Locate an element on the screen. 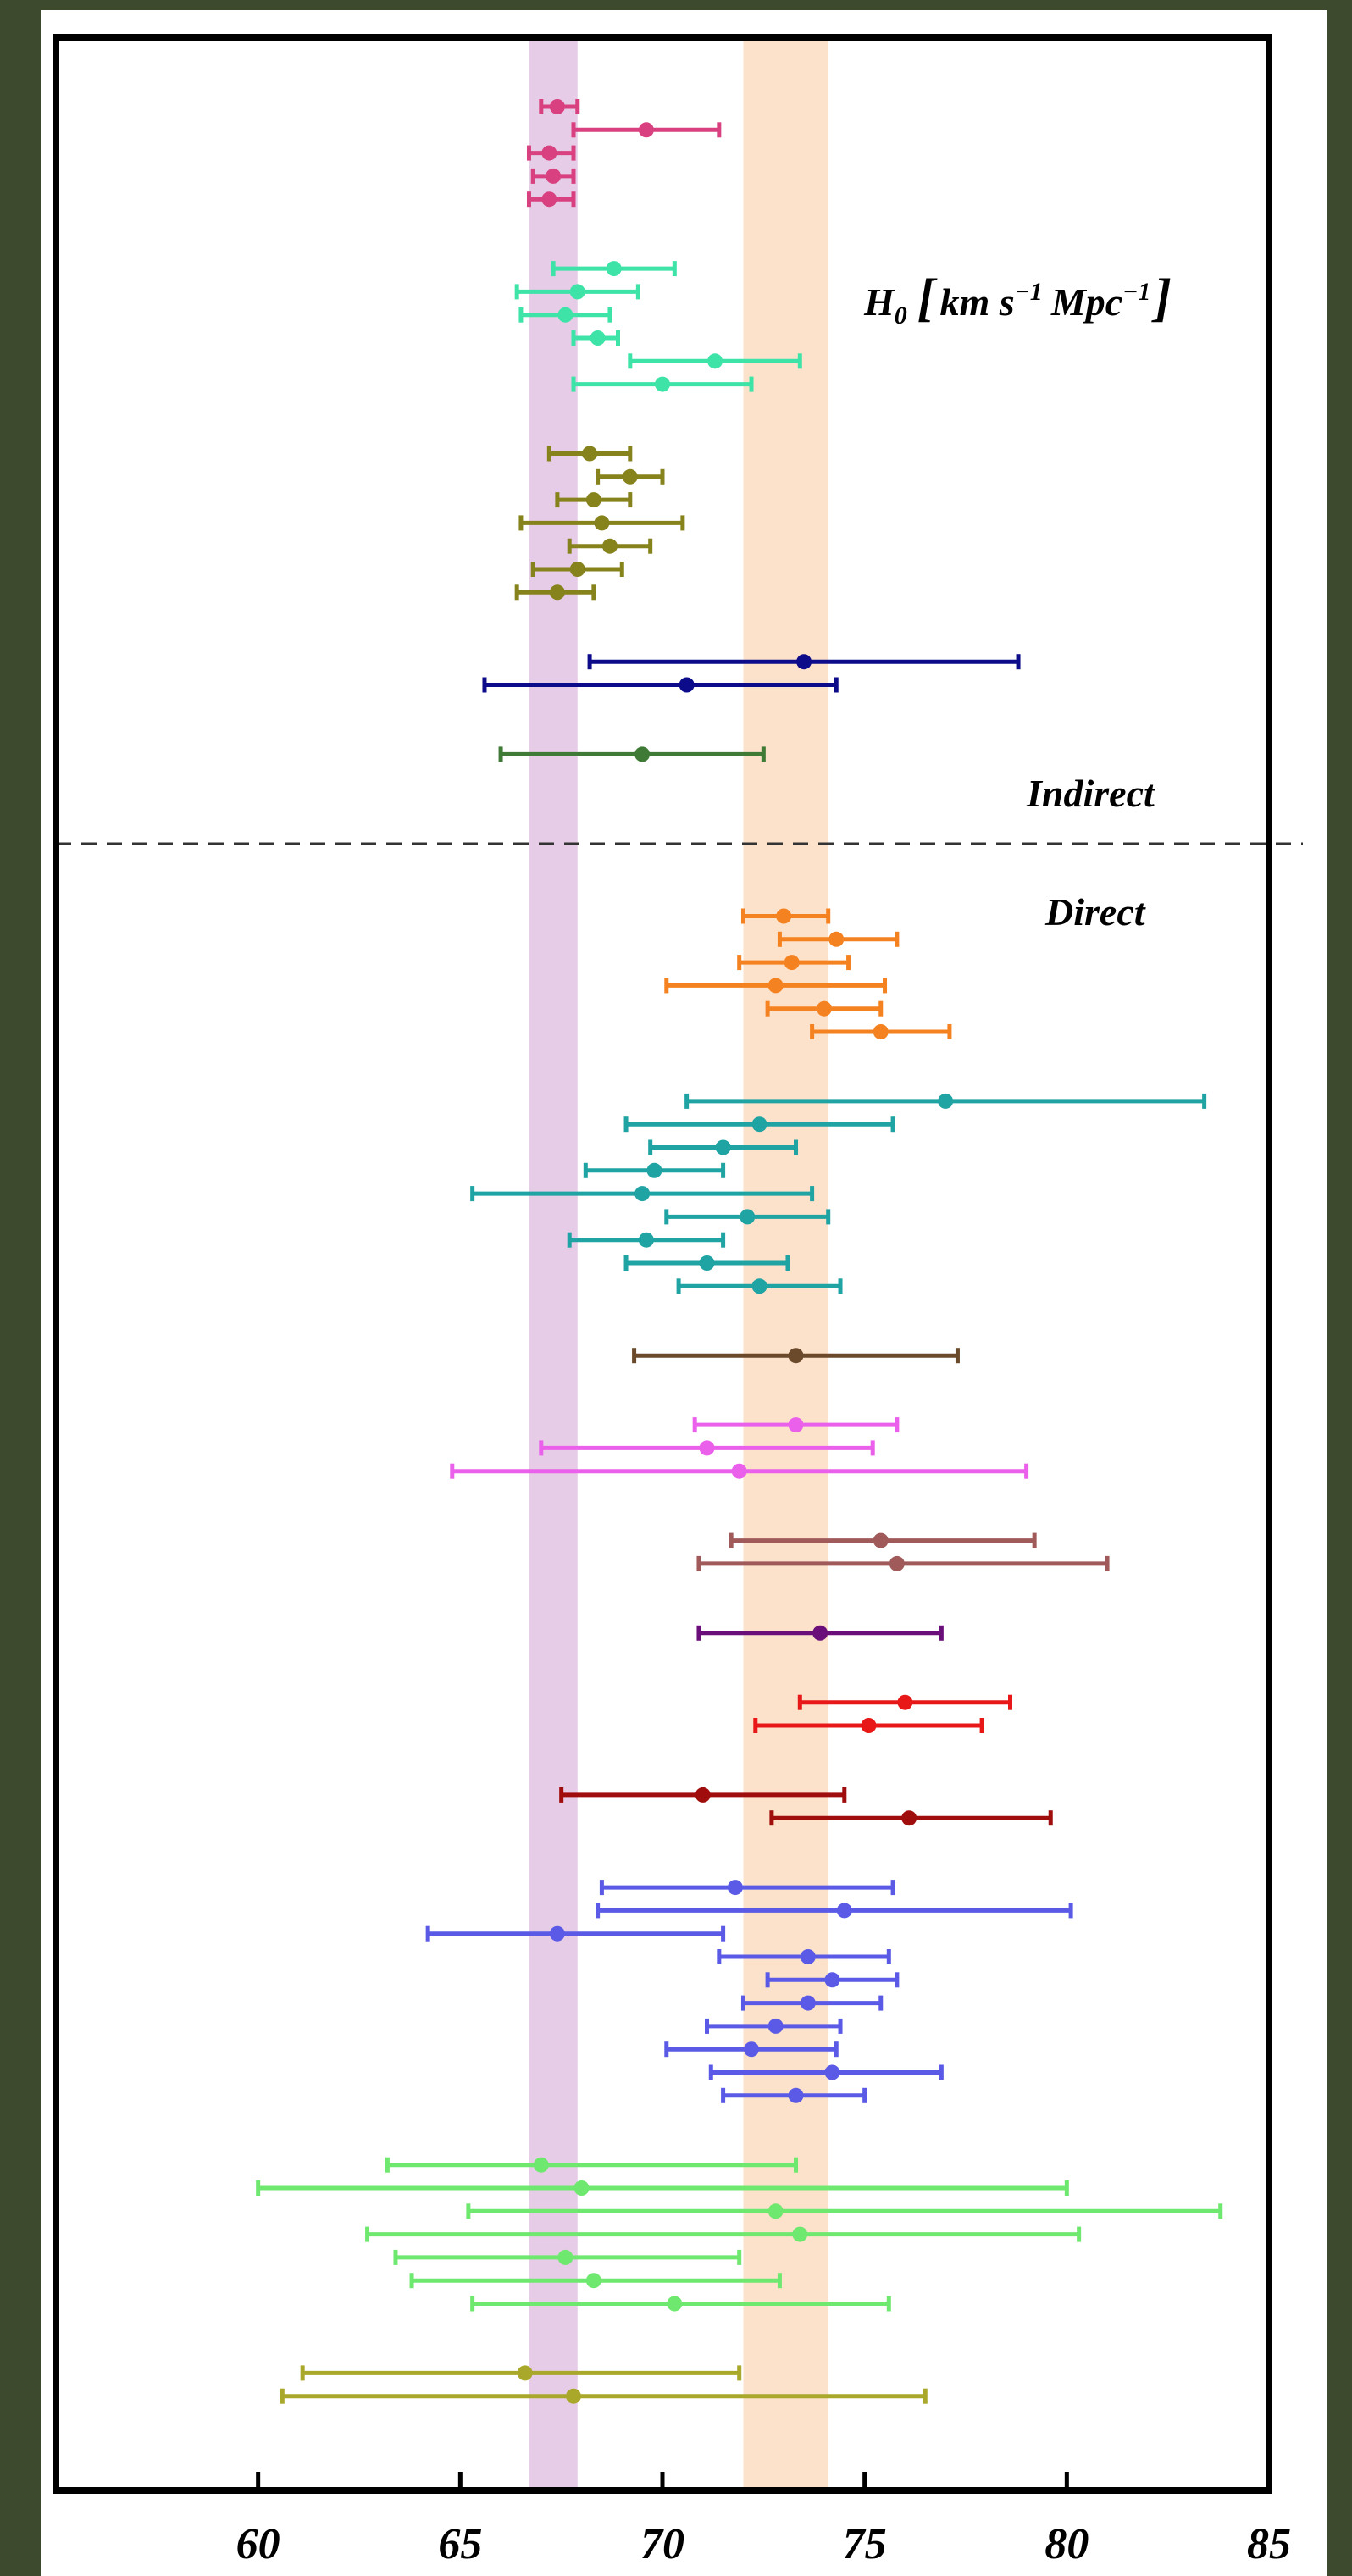 The image size is (1352, 2576). indirect-label: Indirect is located at coordinates (1090, 793).